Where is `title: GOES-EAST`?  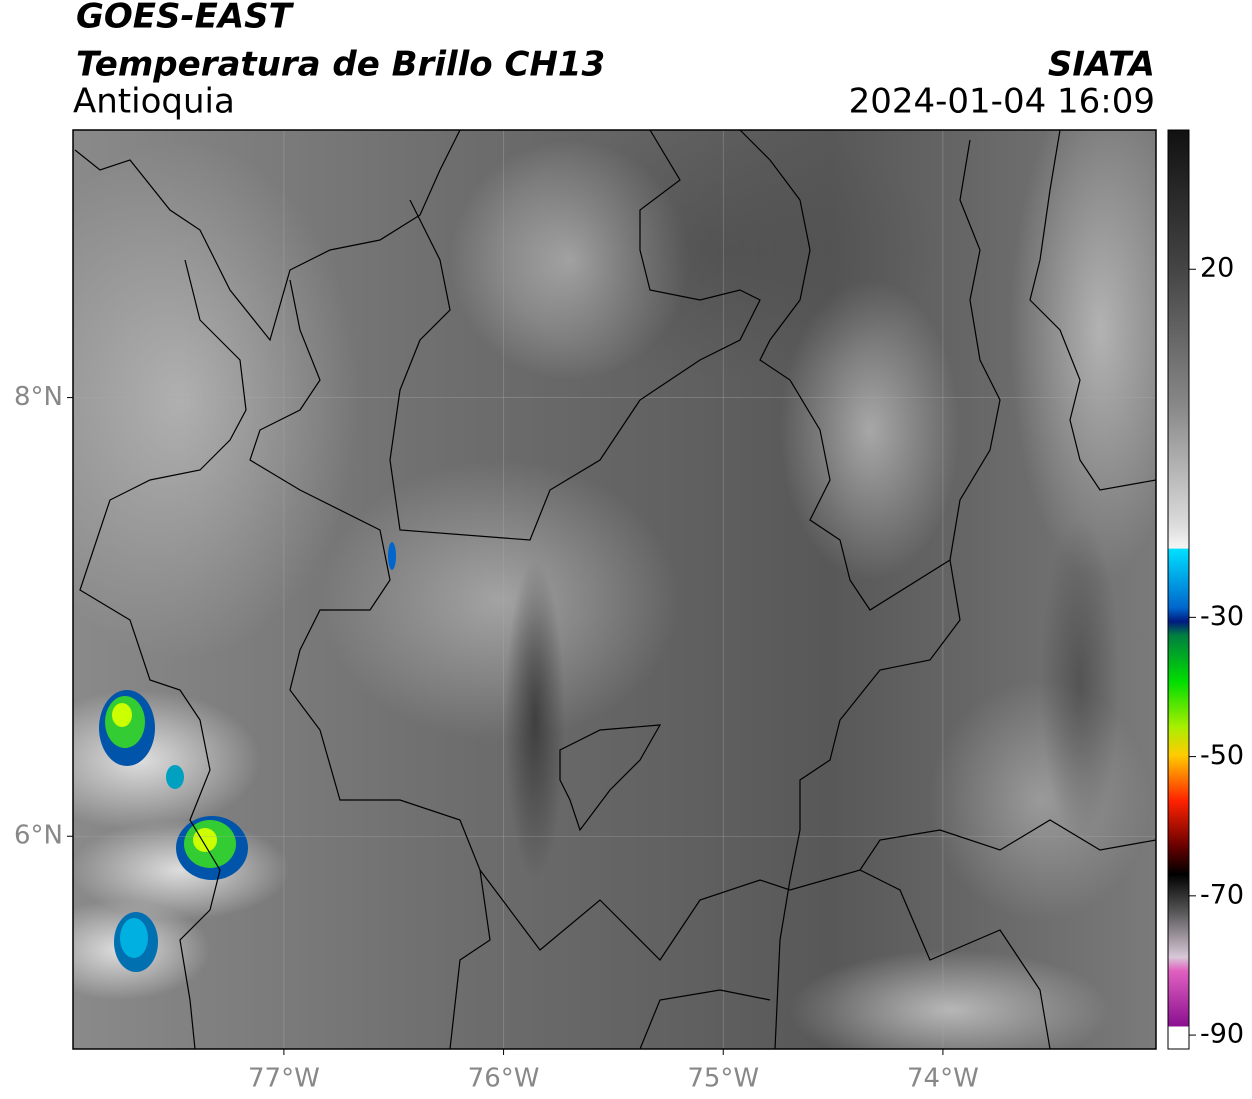 title: GOES-EAST is located at coordinates (185, 18).